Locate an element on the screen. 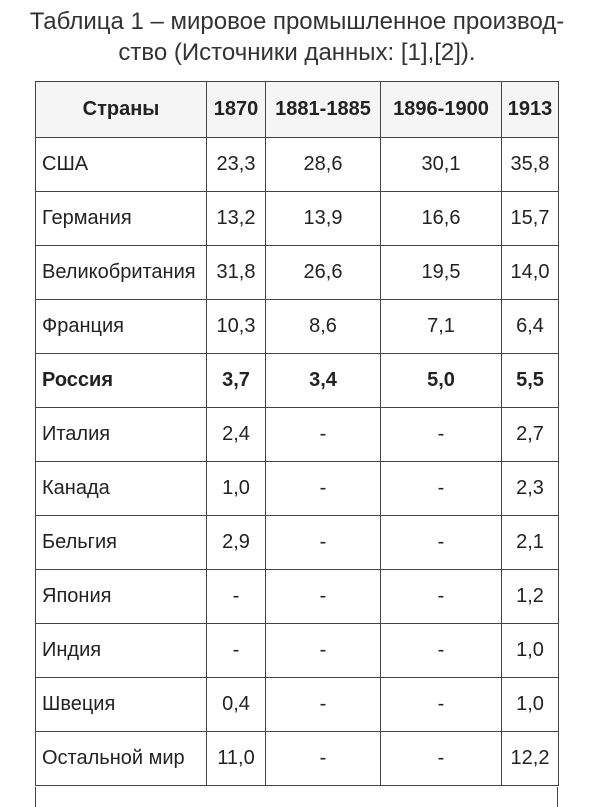  value-cell: 8,6 is located at coordinates (323, 326).